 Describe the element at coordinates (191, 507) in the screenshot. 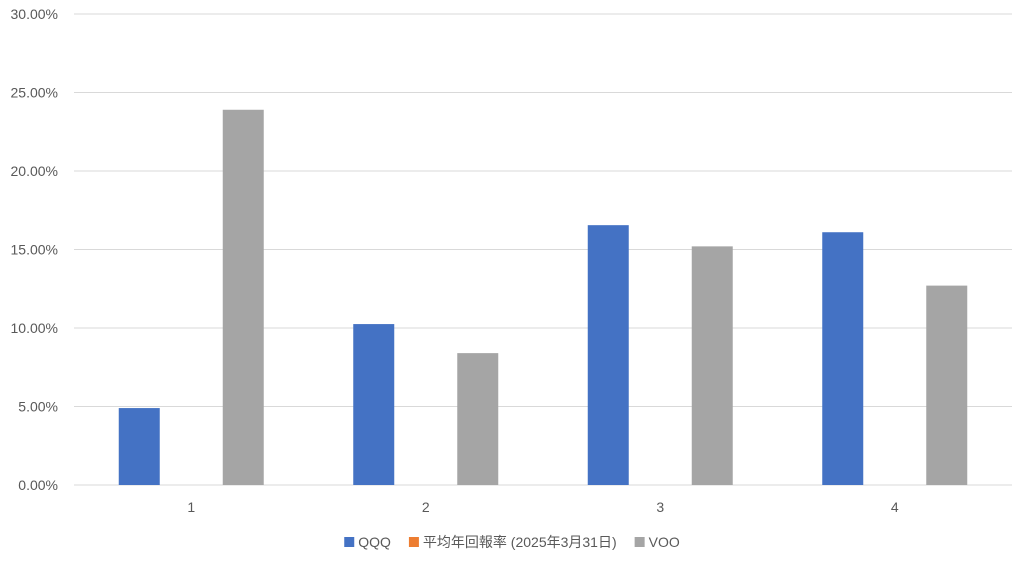

I see `x-category-label: 1` at that location.